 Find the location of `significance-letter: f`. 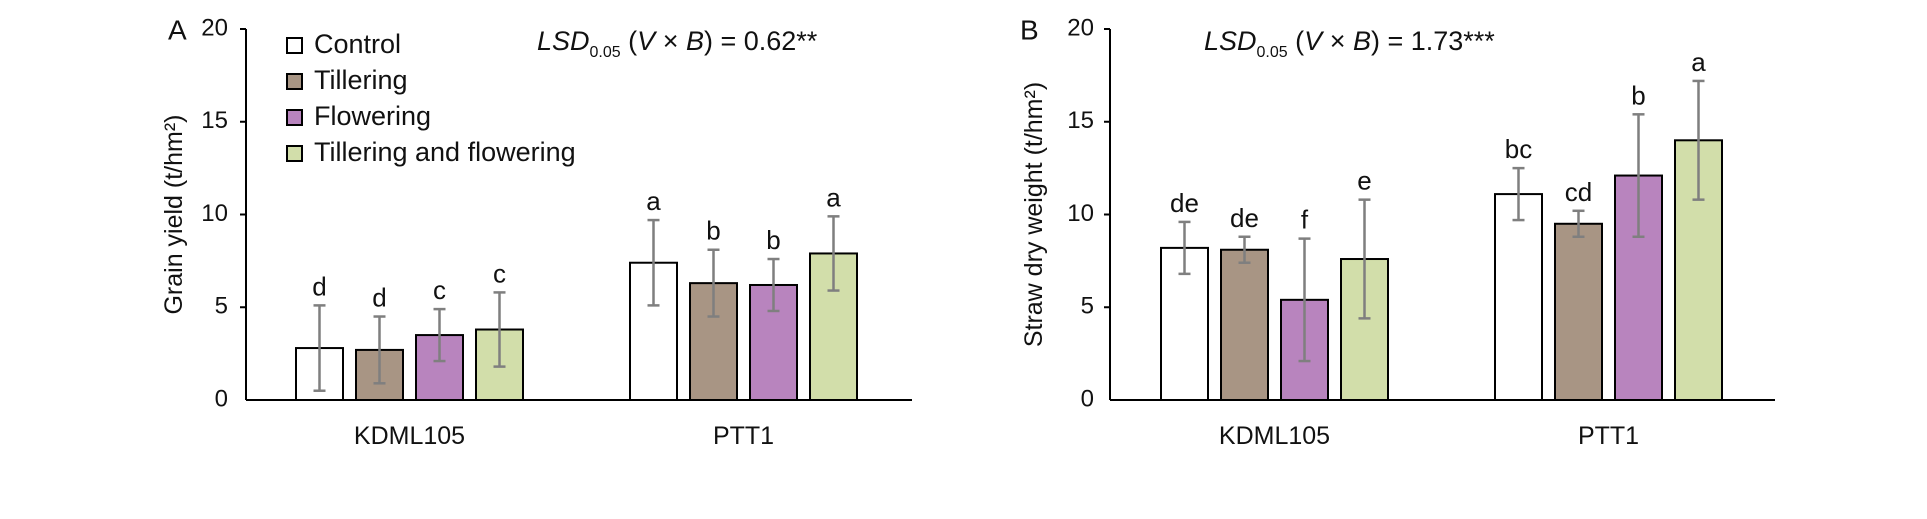

significance-letter: f is located at coordinates (1305, 220).